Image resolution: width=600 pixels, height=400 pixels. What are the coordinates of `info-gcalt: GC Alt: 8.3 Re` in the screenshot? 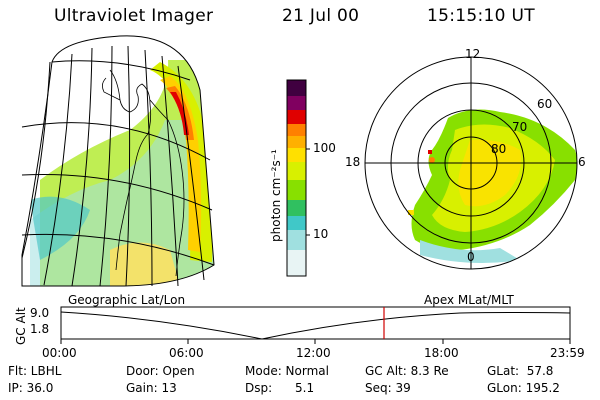 It's located at (407, 371).